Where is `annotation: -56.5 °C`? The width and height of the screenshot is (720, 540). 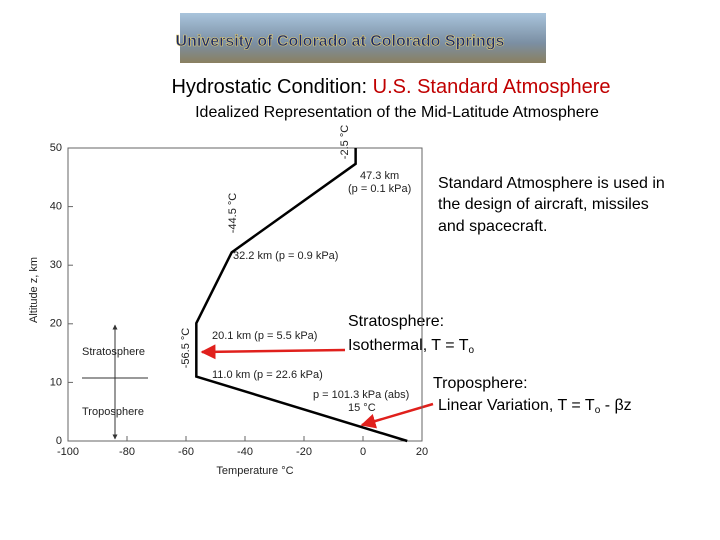
annotation: -56.5 °C is located at coordinates (186, 348).